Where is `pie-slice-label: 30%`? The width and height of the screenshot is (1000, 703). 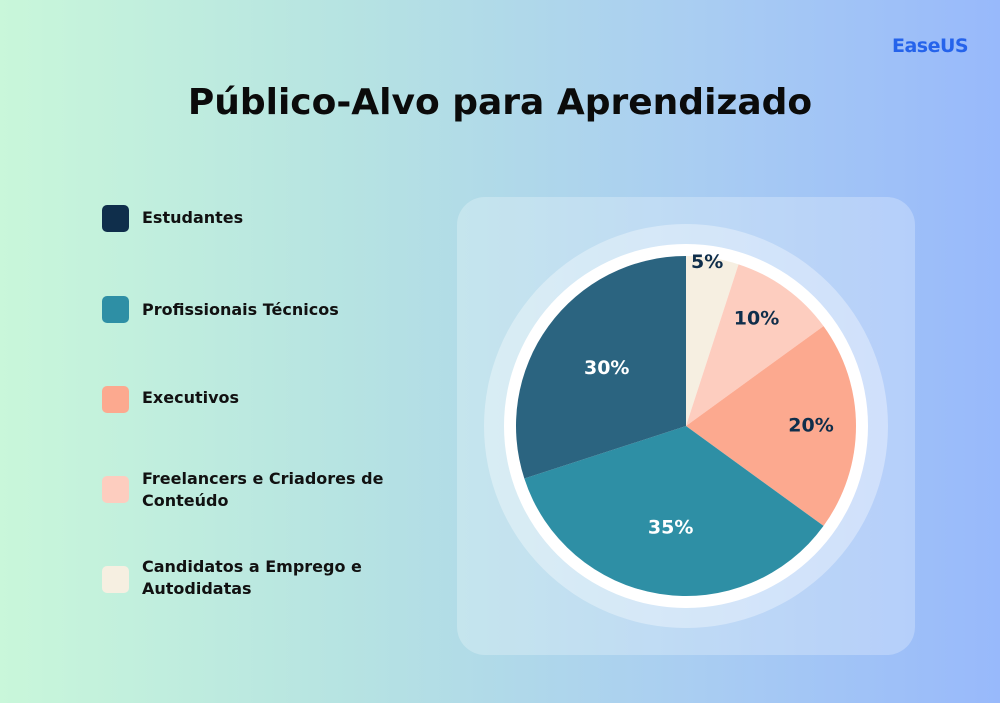
pie-slice-label: 30% is located at coordinates (606, 368).